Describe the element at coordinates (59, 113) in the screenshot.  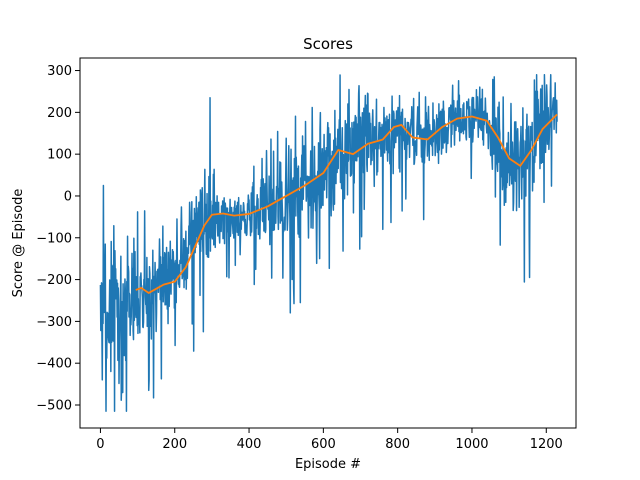
I see `y-tick-label: 200` at that location.